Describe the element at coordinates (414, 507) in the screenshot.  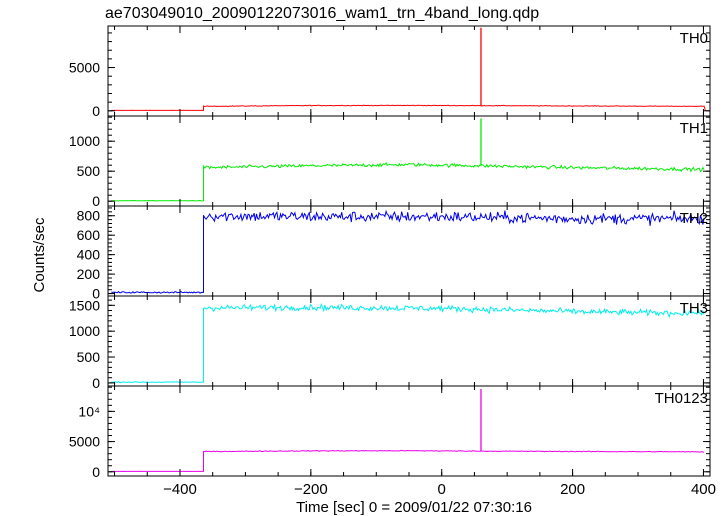
I see `x-axis-label: Time [sec] 0 = 2009/01/22 07:30:16` at that location.